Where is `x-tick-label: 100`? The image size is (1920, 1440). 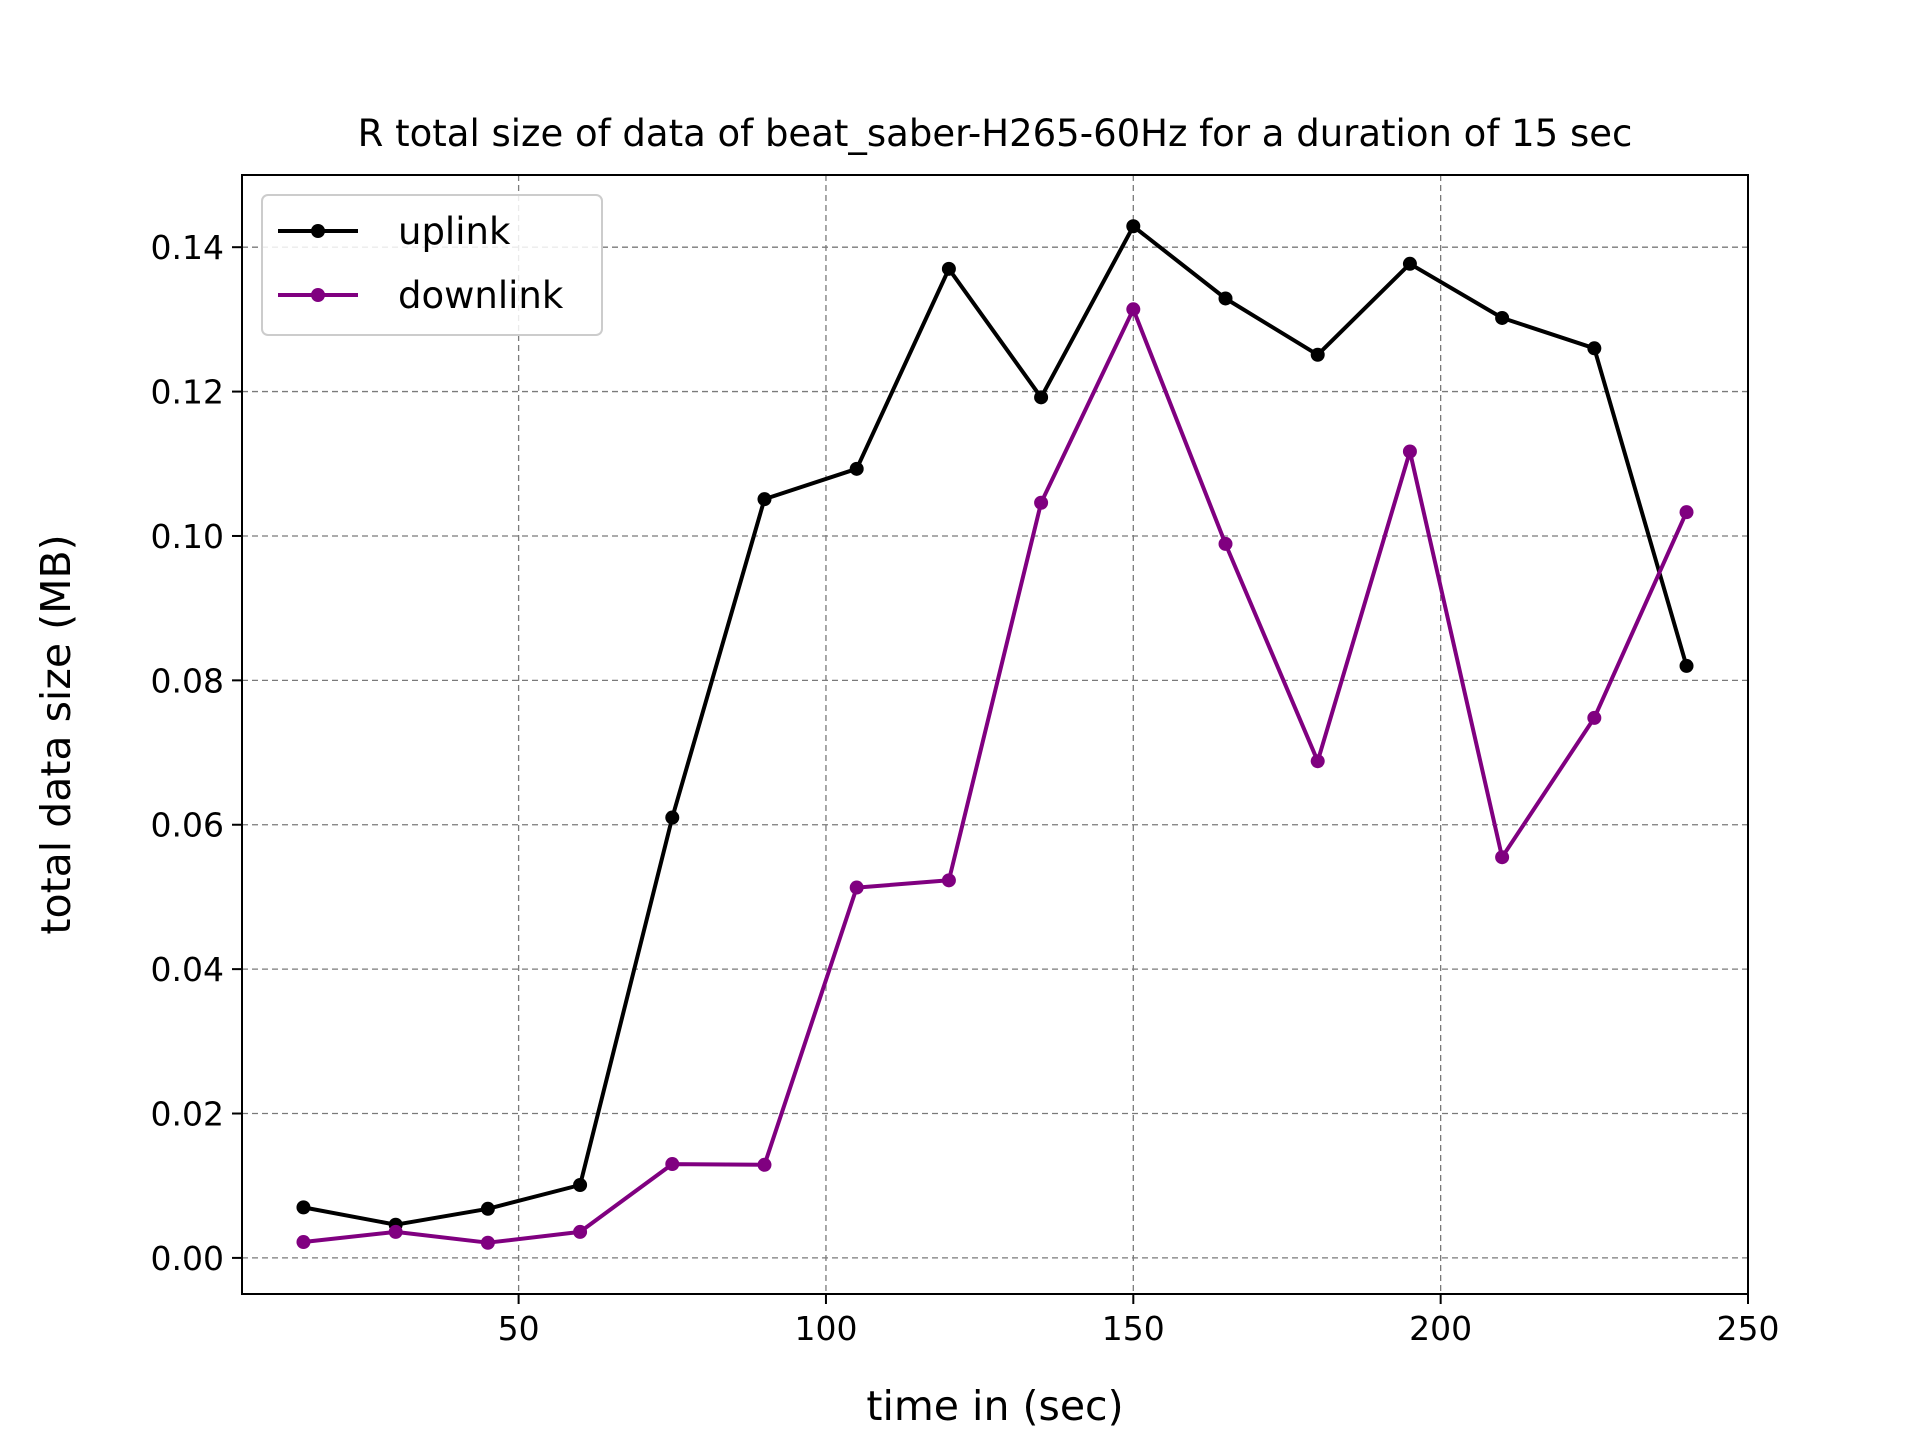
x-tick-label: 100 is located at coordinates (825, 1328).